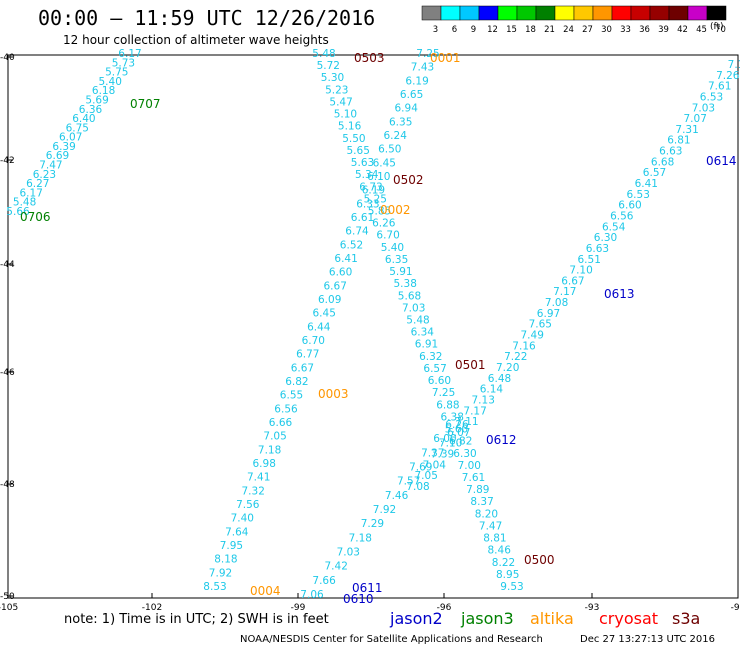 The height and width of the screenshot is (650, 740). What do you see at coordinates (145, 104) in the screenshot?
I see `pass-id-label: 0707` at bounding box center [145, 104].